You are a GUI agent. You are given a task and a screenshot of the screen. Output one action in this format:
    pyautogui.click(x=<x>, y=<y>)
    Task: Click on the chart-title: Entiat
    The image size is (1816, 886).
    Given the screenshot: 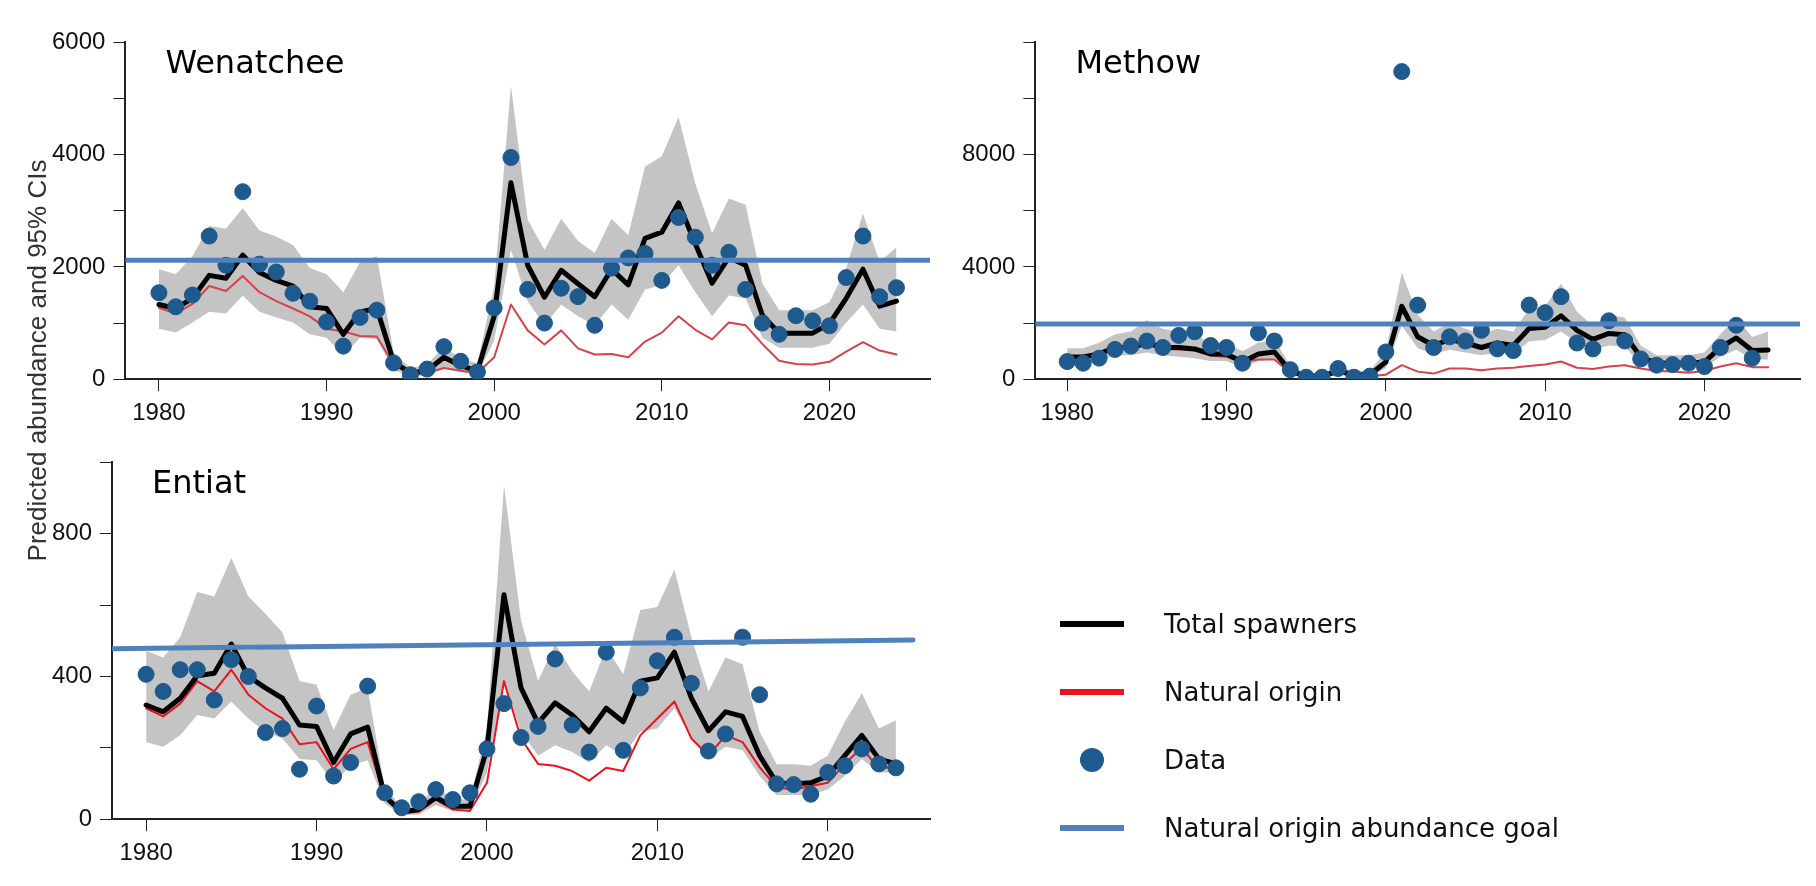 What is the action you would take?
    pyautogui.click(x=199, y=481)
    